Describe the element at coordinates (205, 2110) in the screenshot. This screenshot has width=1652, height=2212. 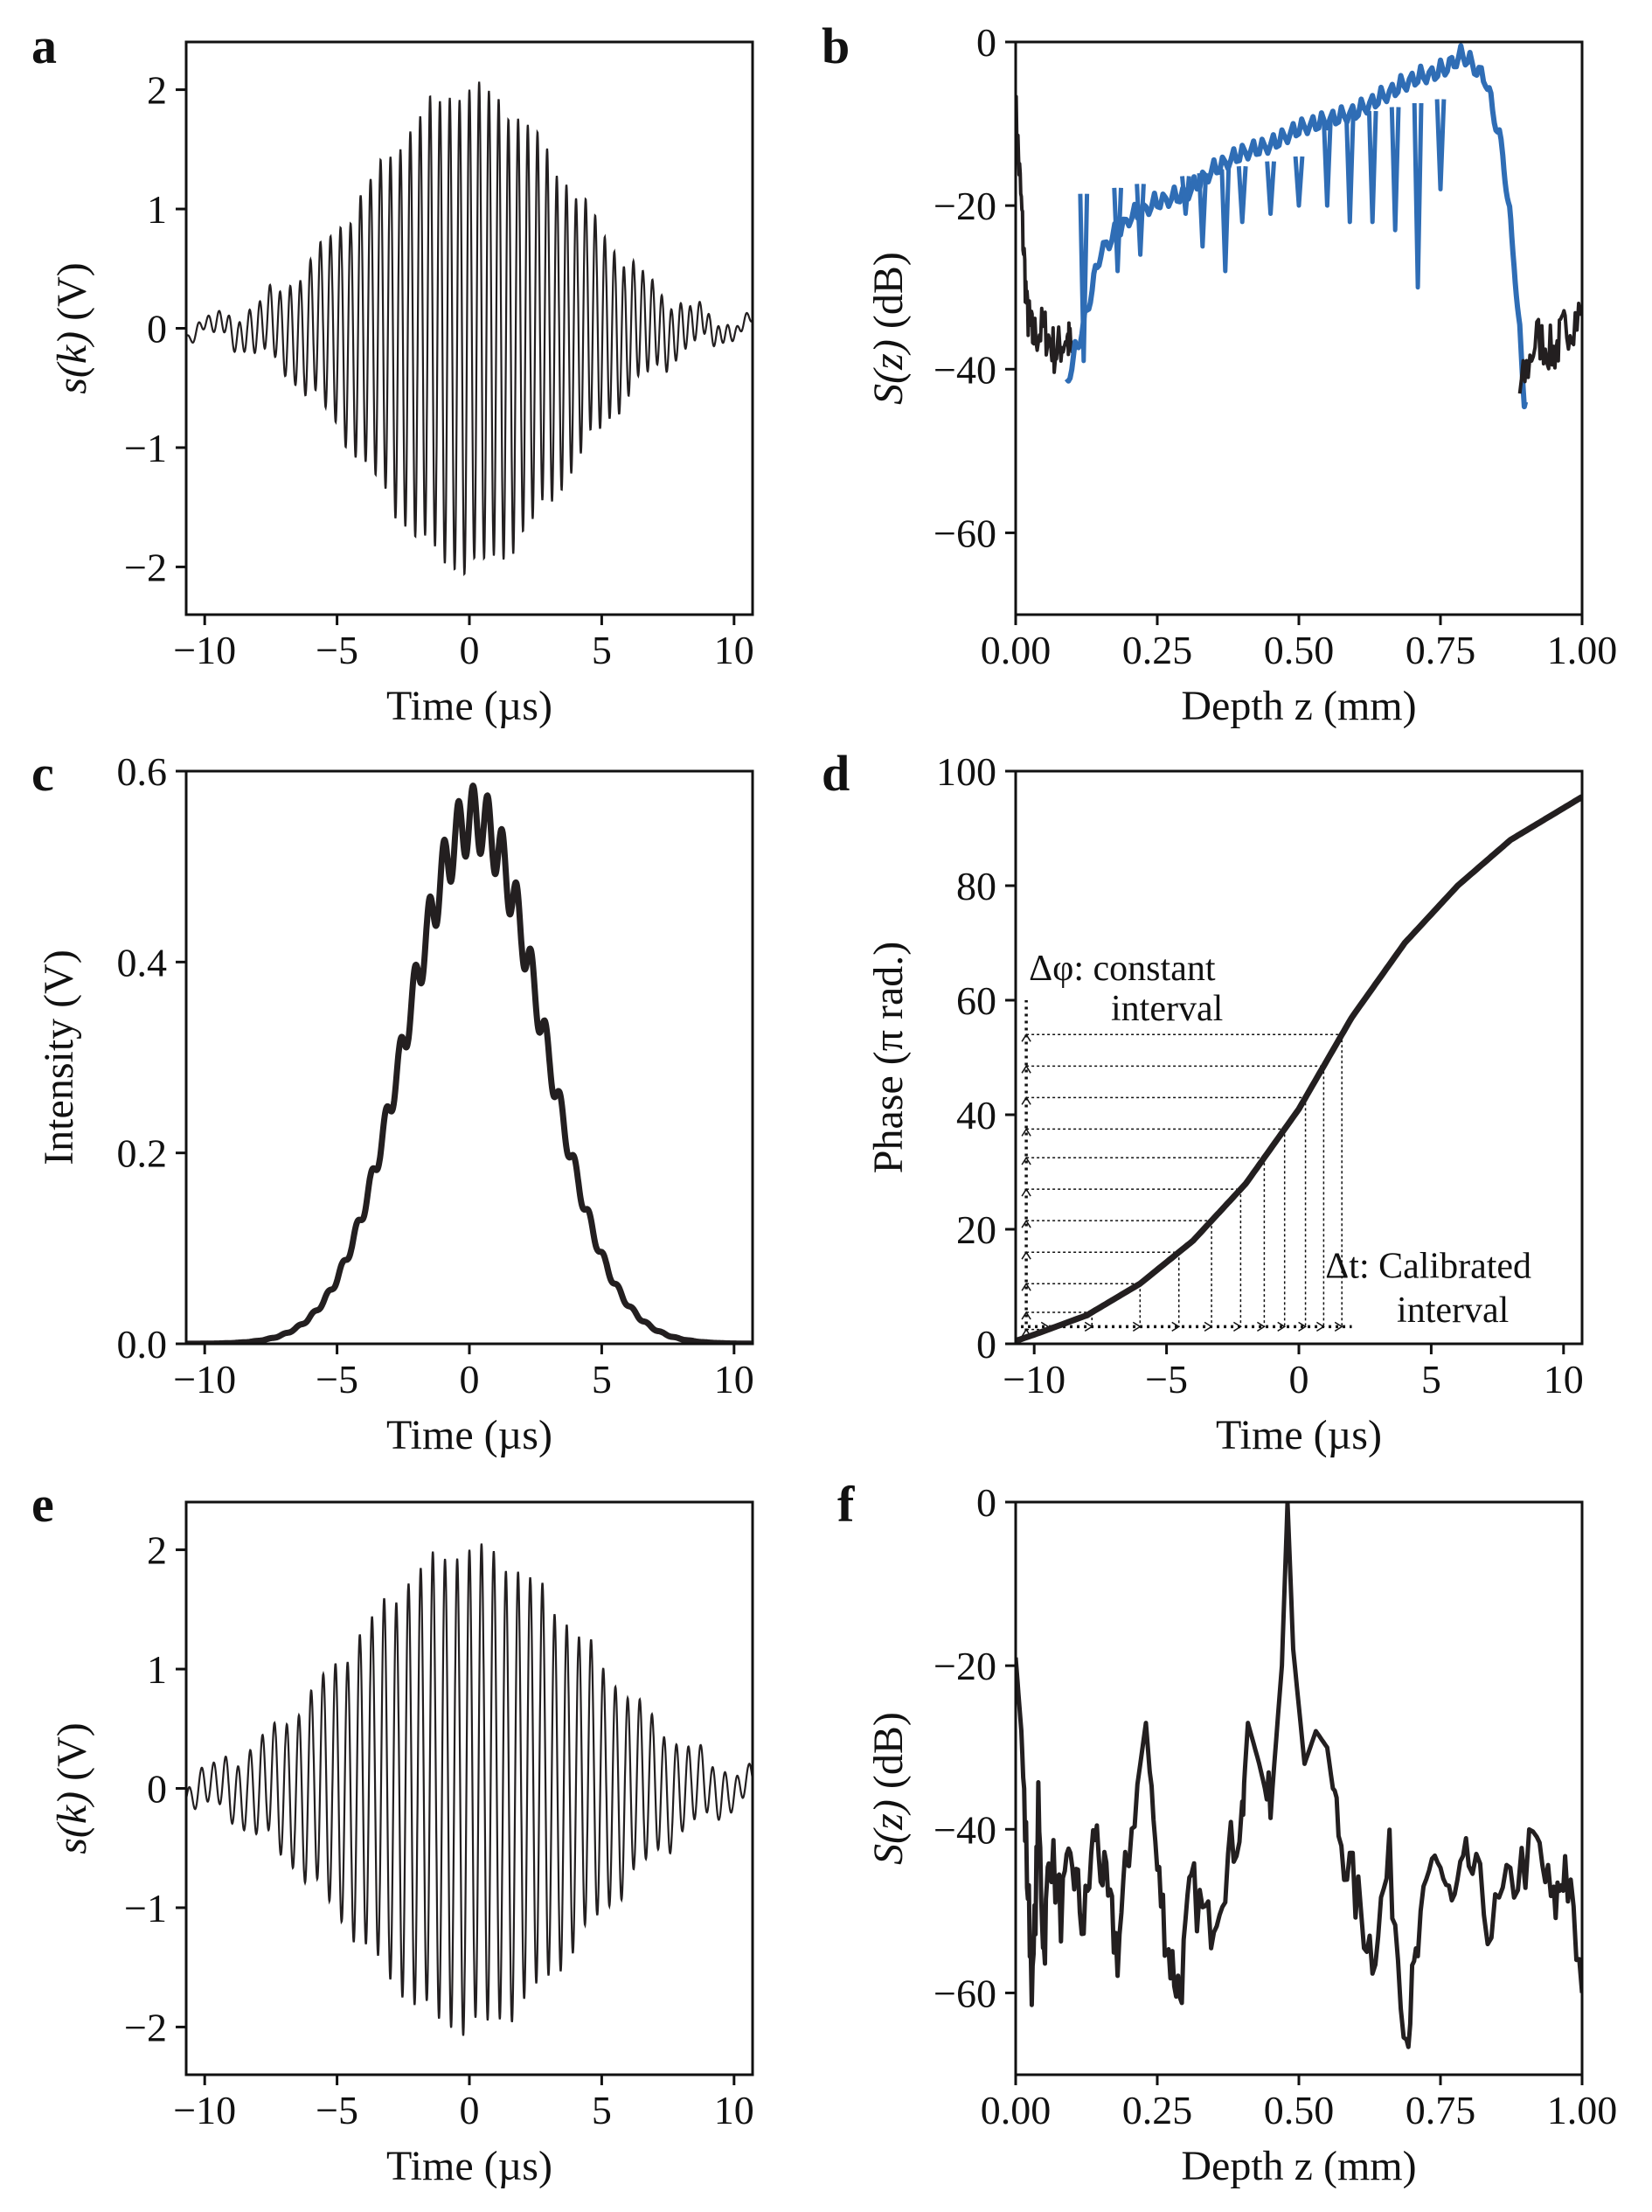
I see `panel-e-xtick-label: −10` at that location.